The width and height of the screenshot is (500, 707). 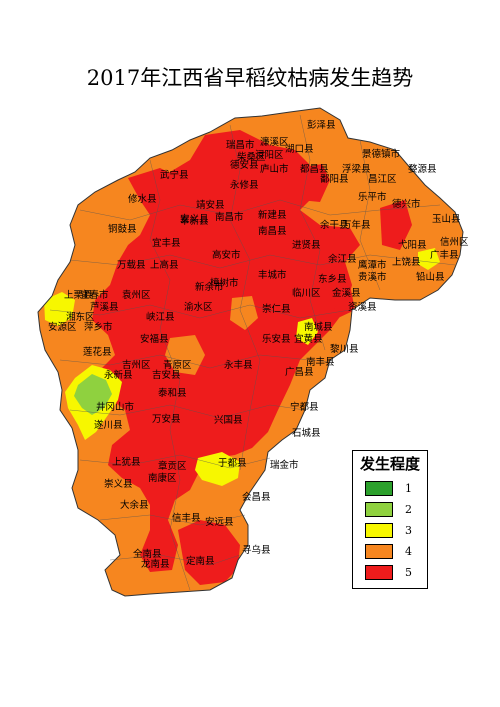 What do you see at coordinates (126, 462) in the screenshot?
I see `county-label: 上犹县` at bounding box center [126, 462].